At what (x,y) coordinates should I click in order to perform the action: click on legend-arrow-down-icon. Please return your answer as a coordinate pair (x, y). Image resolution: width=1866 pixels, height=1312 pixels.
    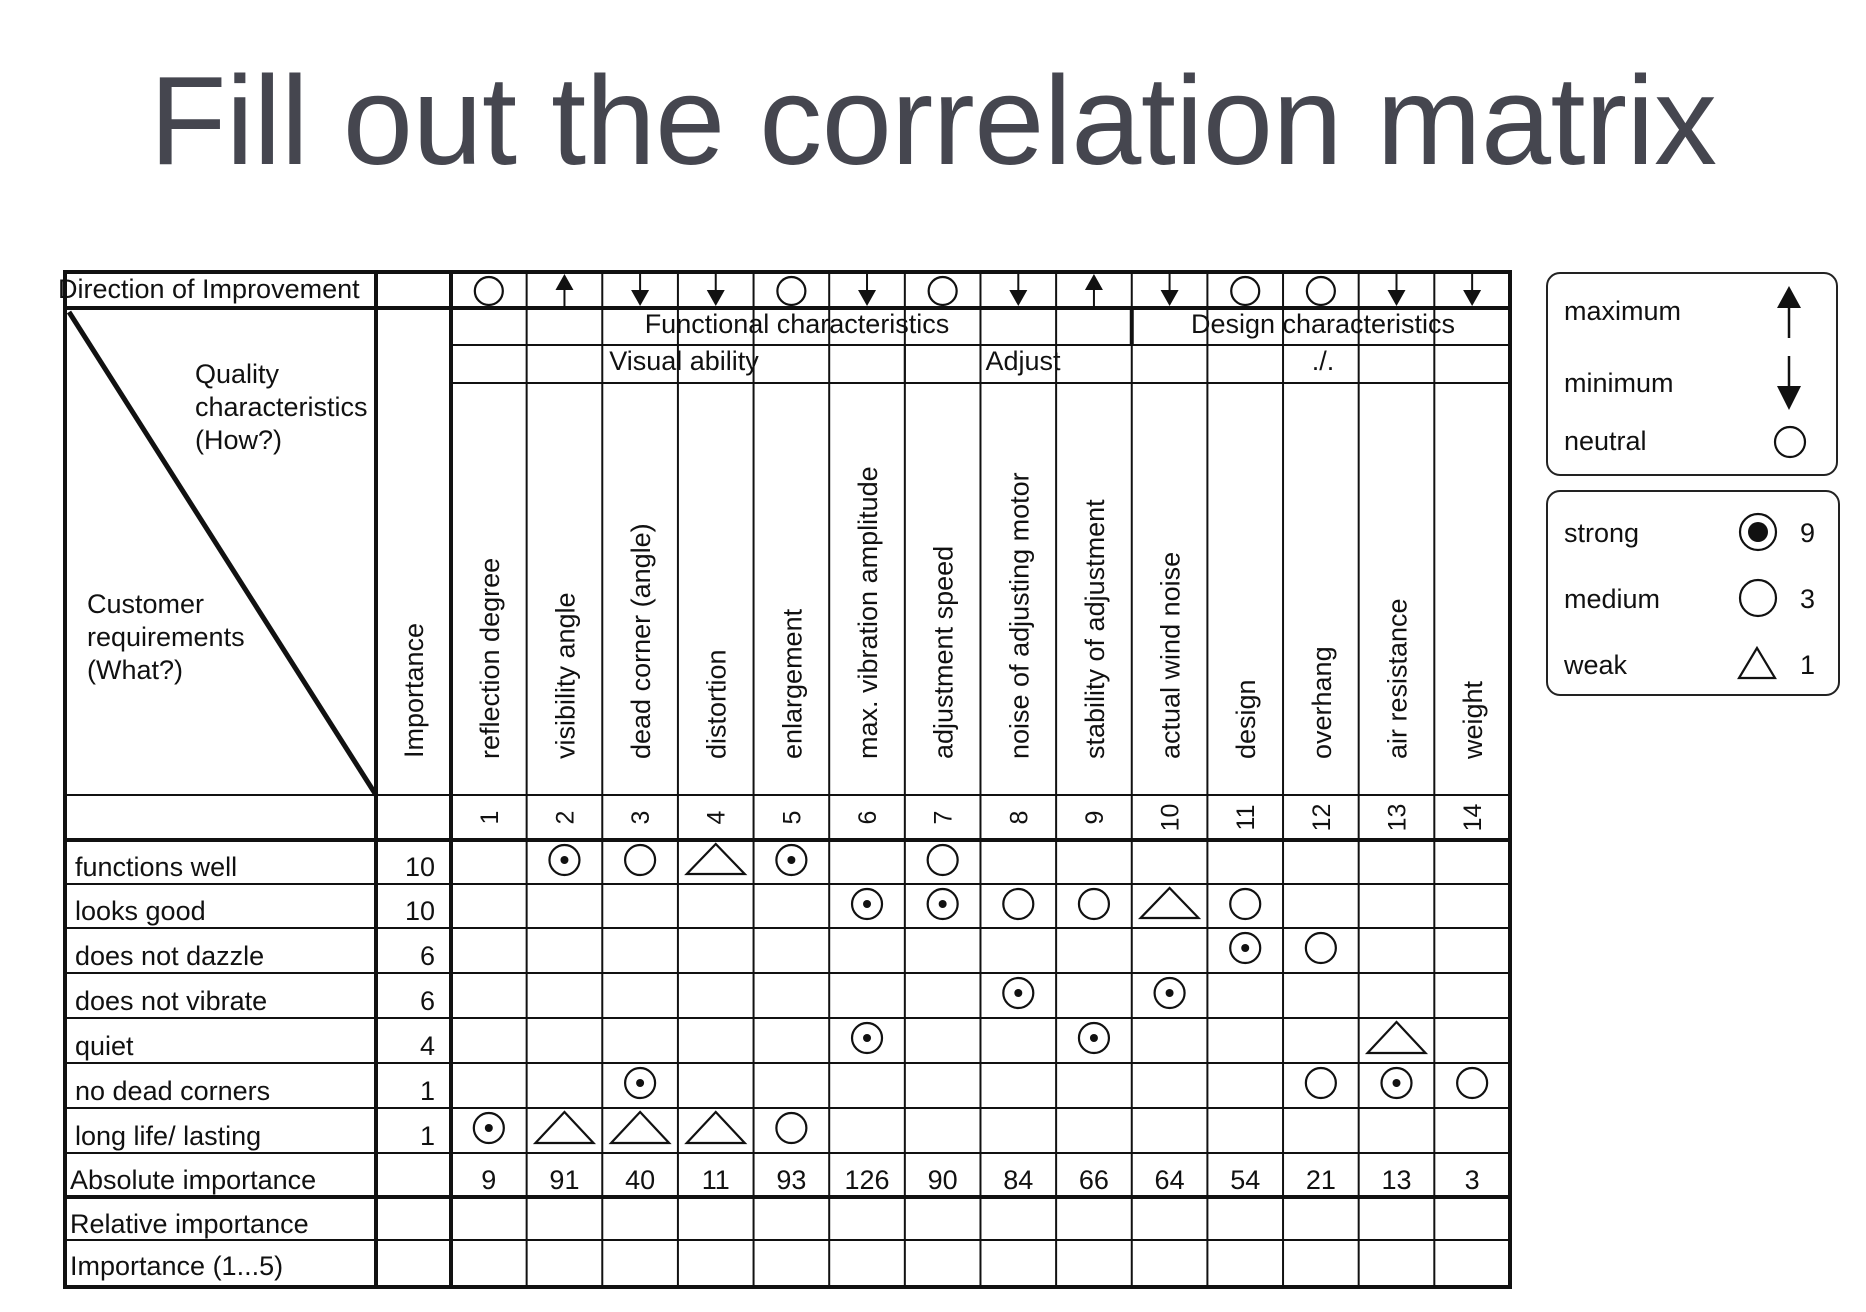
    Looking at the image, I should click on (1789, 383).